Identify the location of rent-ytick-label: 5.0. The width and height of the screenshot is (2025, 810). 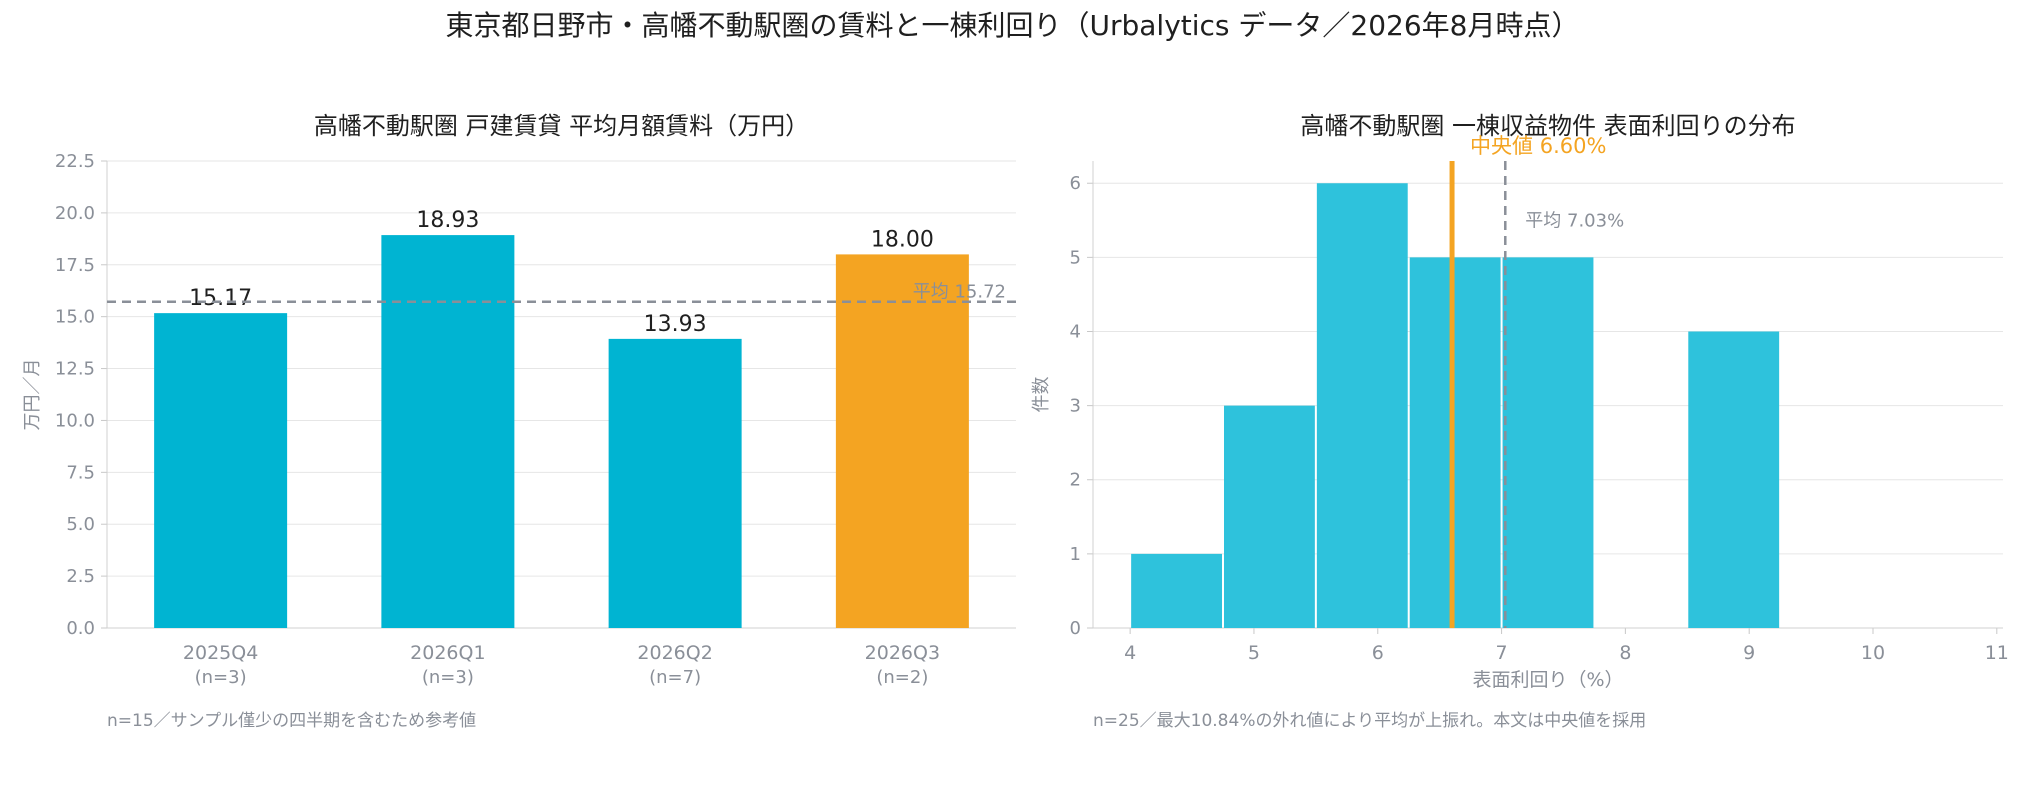
(80, 524).